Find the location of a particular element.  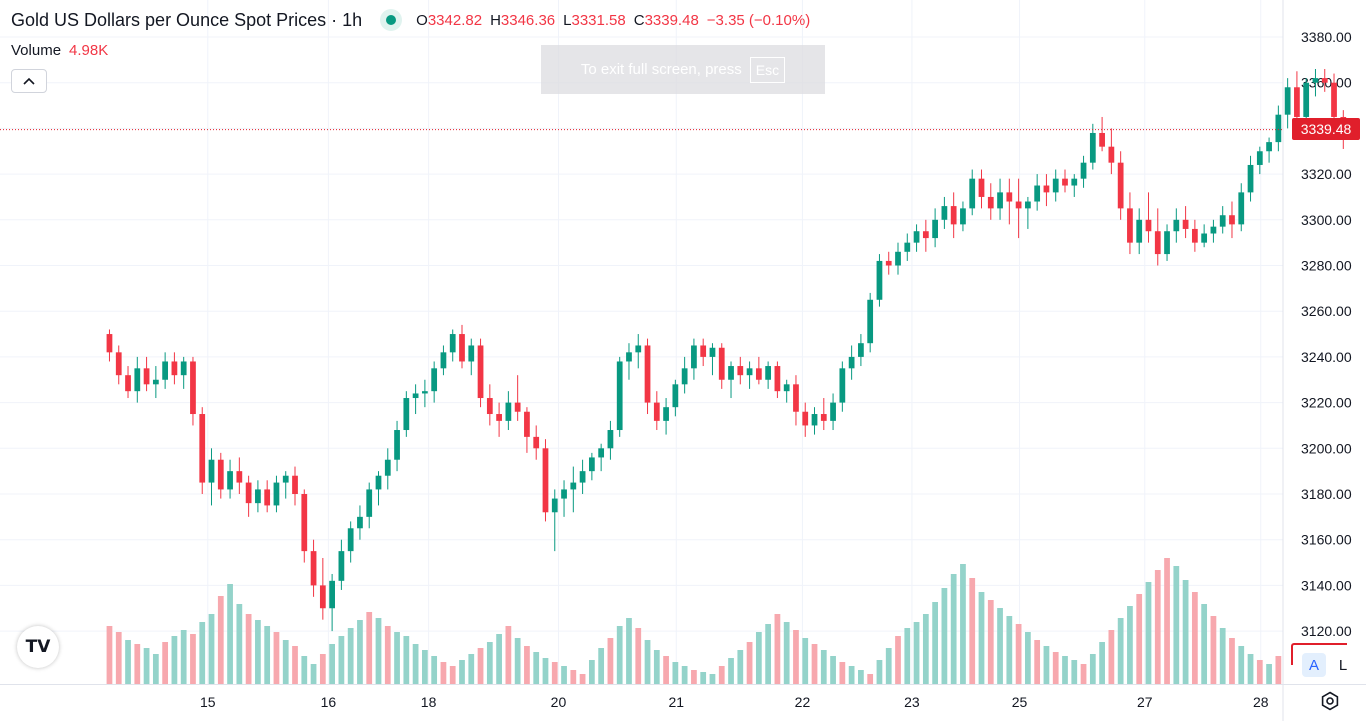

high-key: H is located at coordinates (495, 20).